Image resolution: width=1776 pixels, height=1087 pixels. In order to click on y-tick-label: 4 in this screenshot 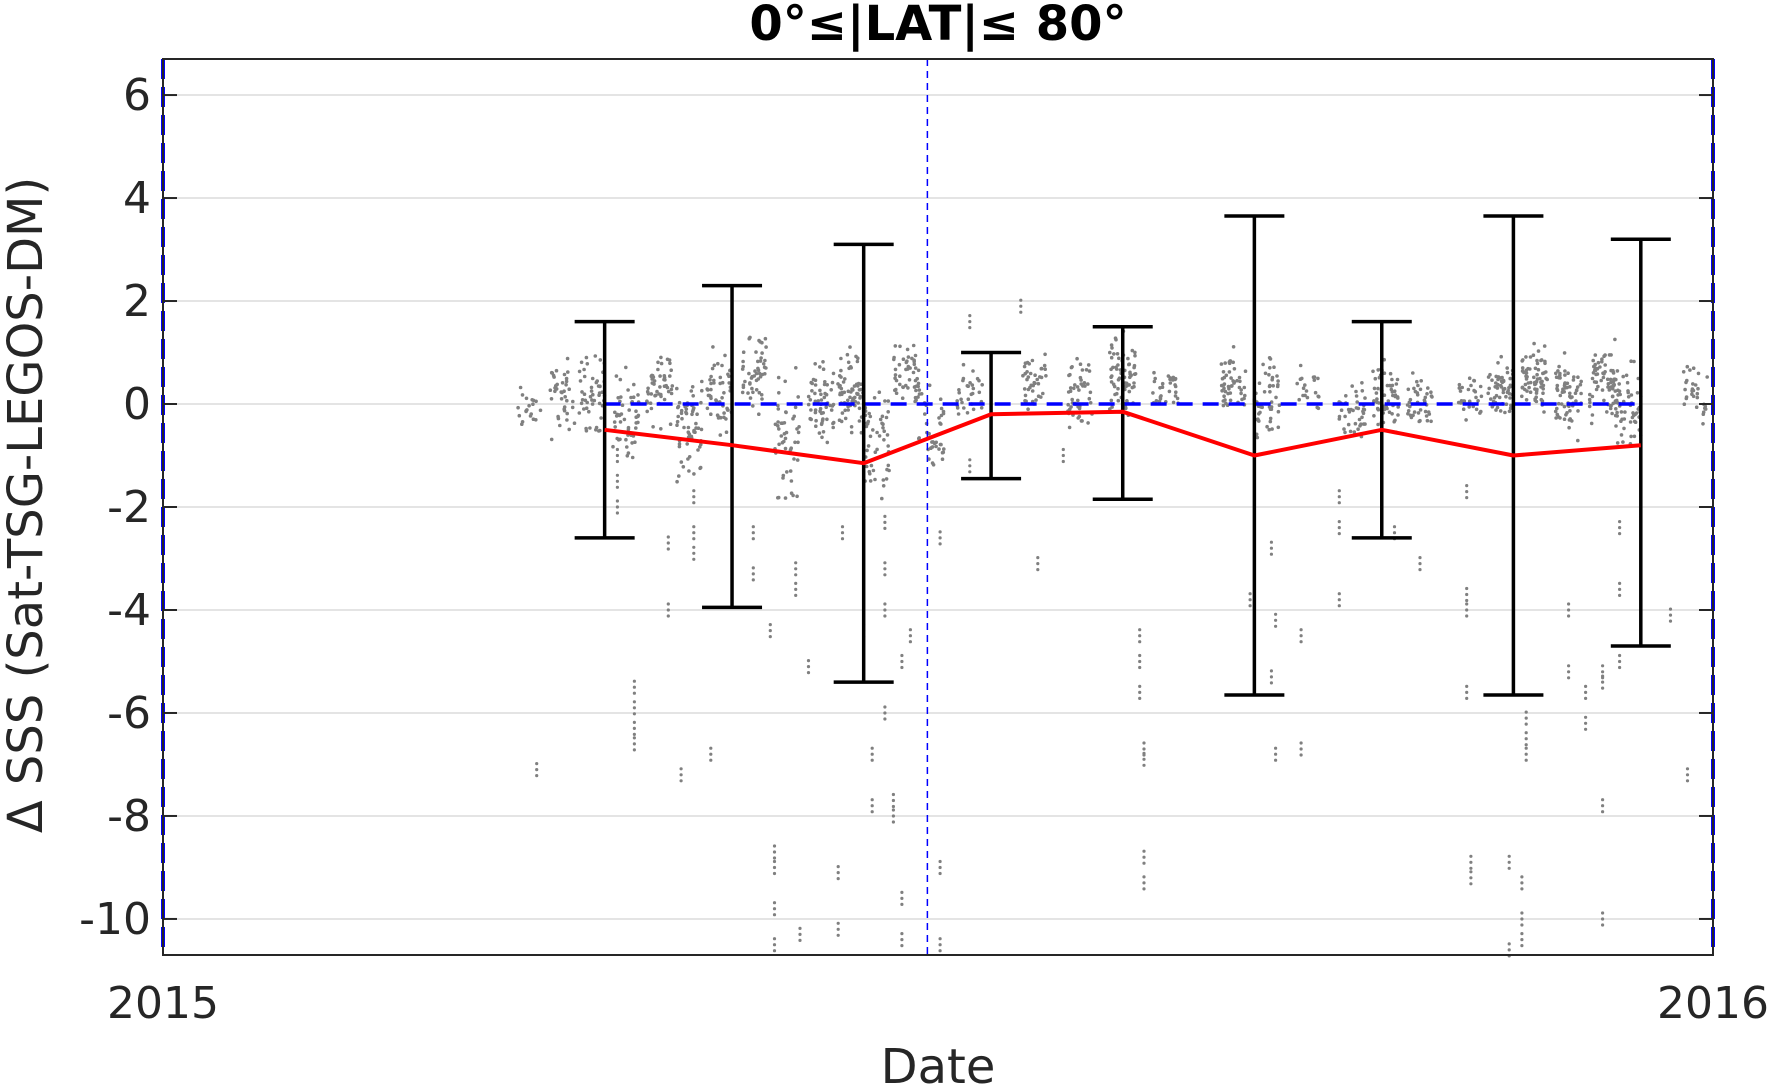, I will do `click(137, 198)`.